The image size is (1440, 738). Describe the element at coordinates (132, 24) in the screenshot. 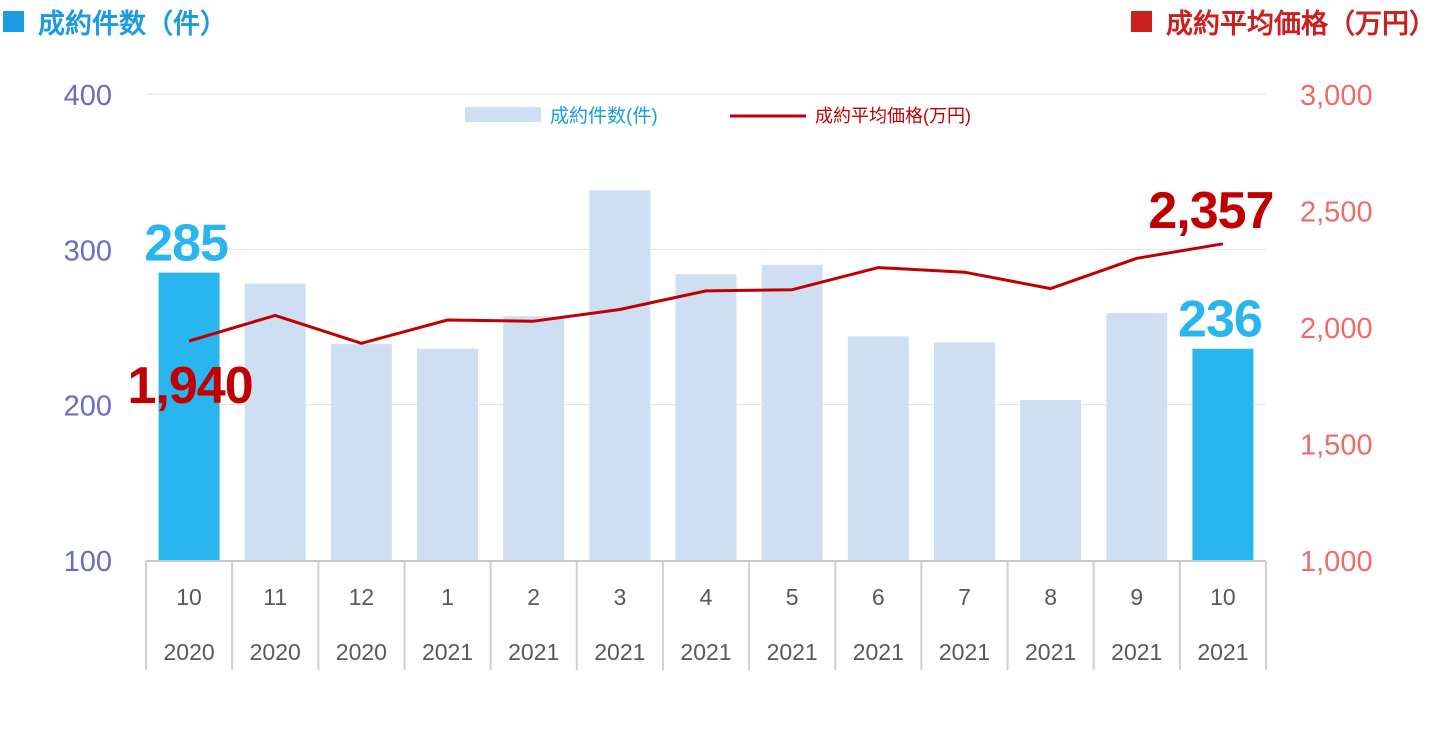

I see `bar-series-title-text: 成約件数（件）` at that location.